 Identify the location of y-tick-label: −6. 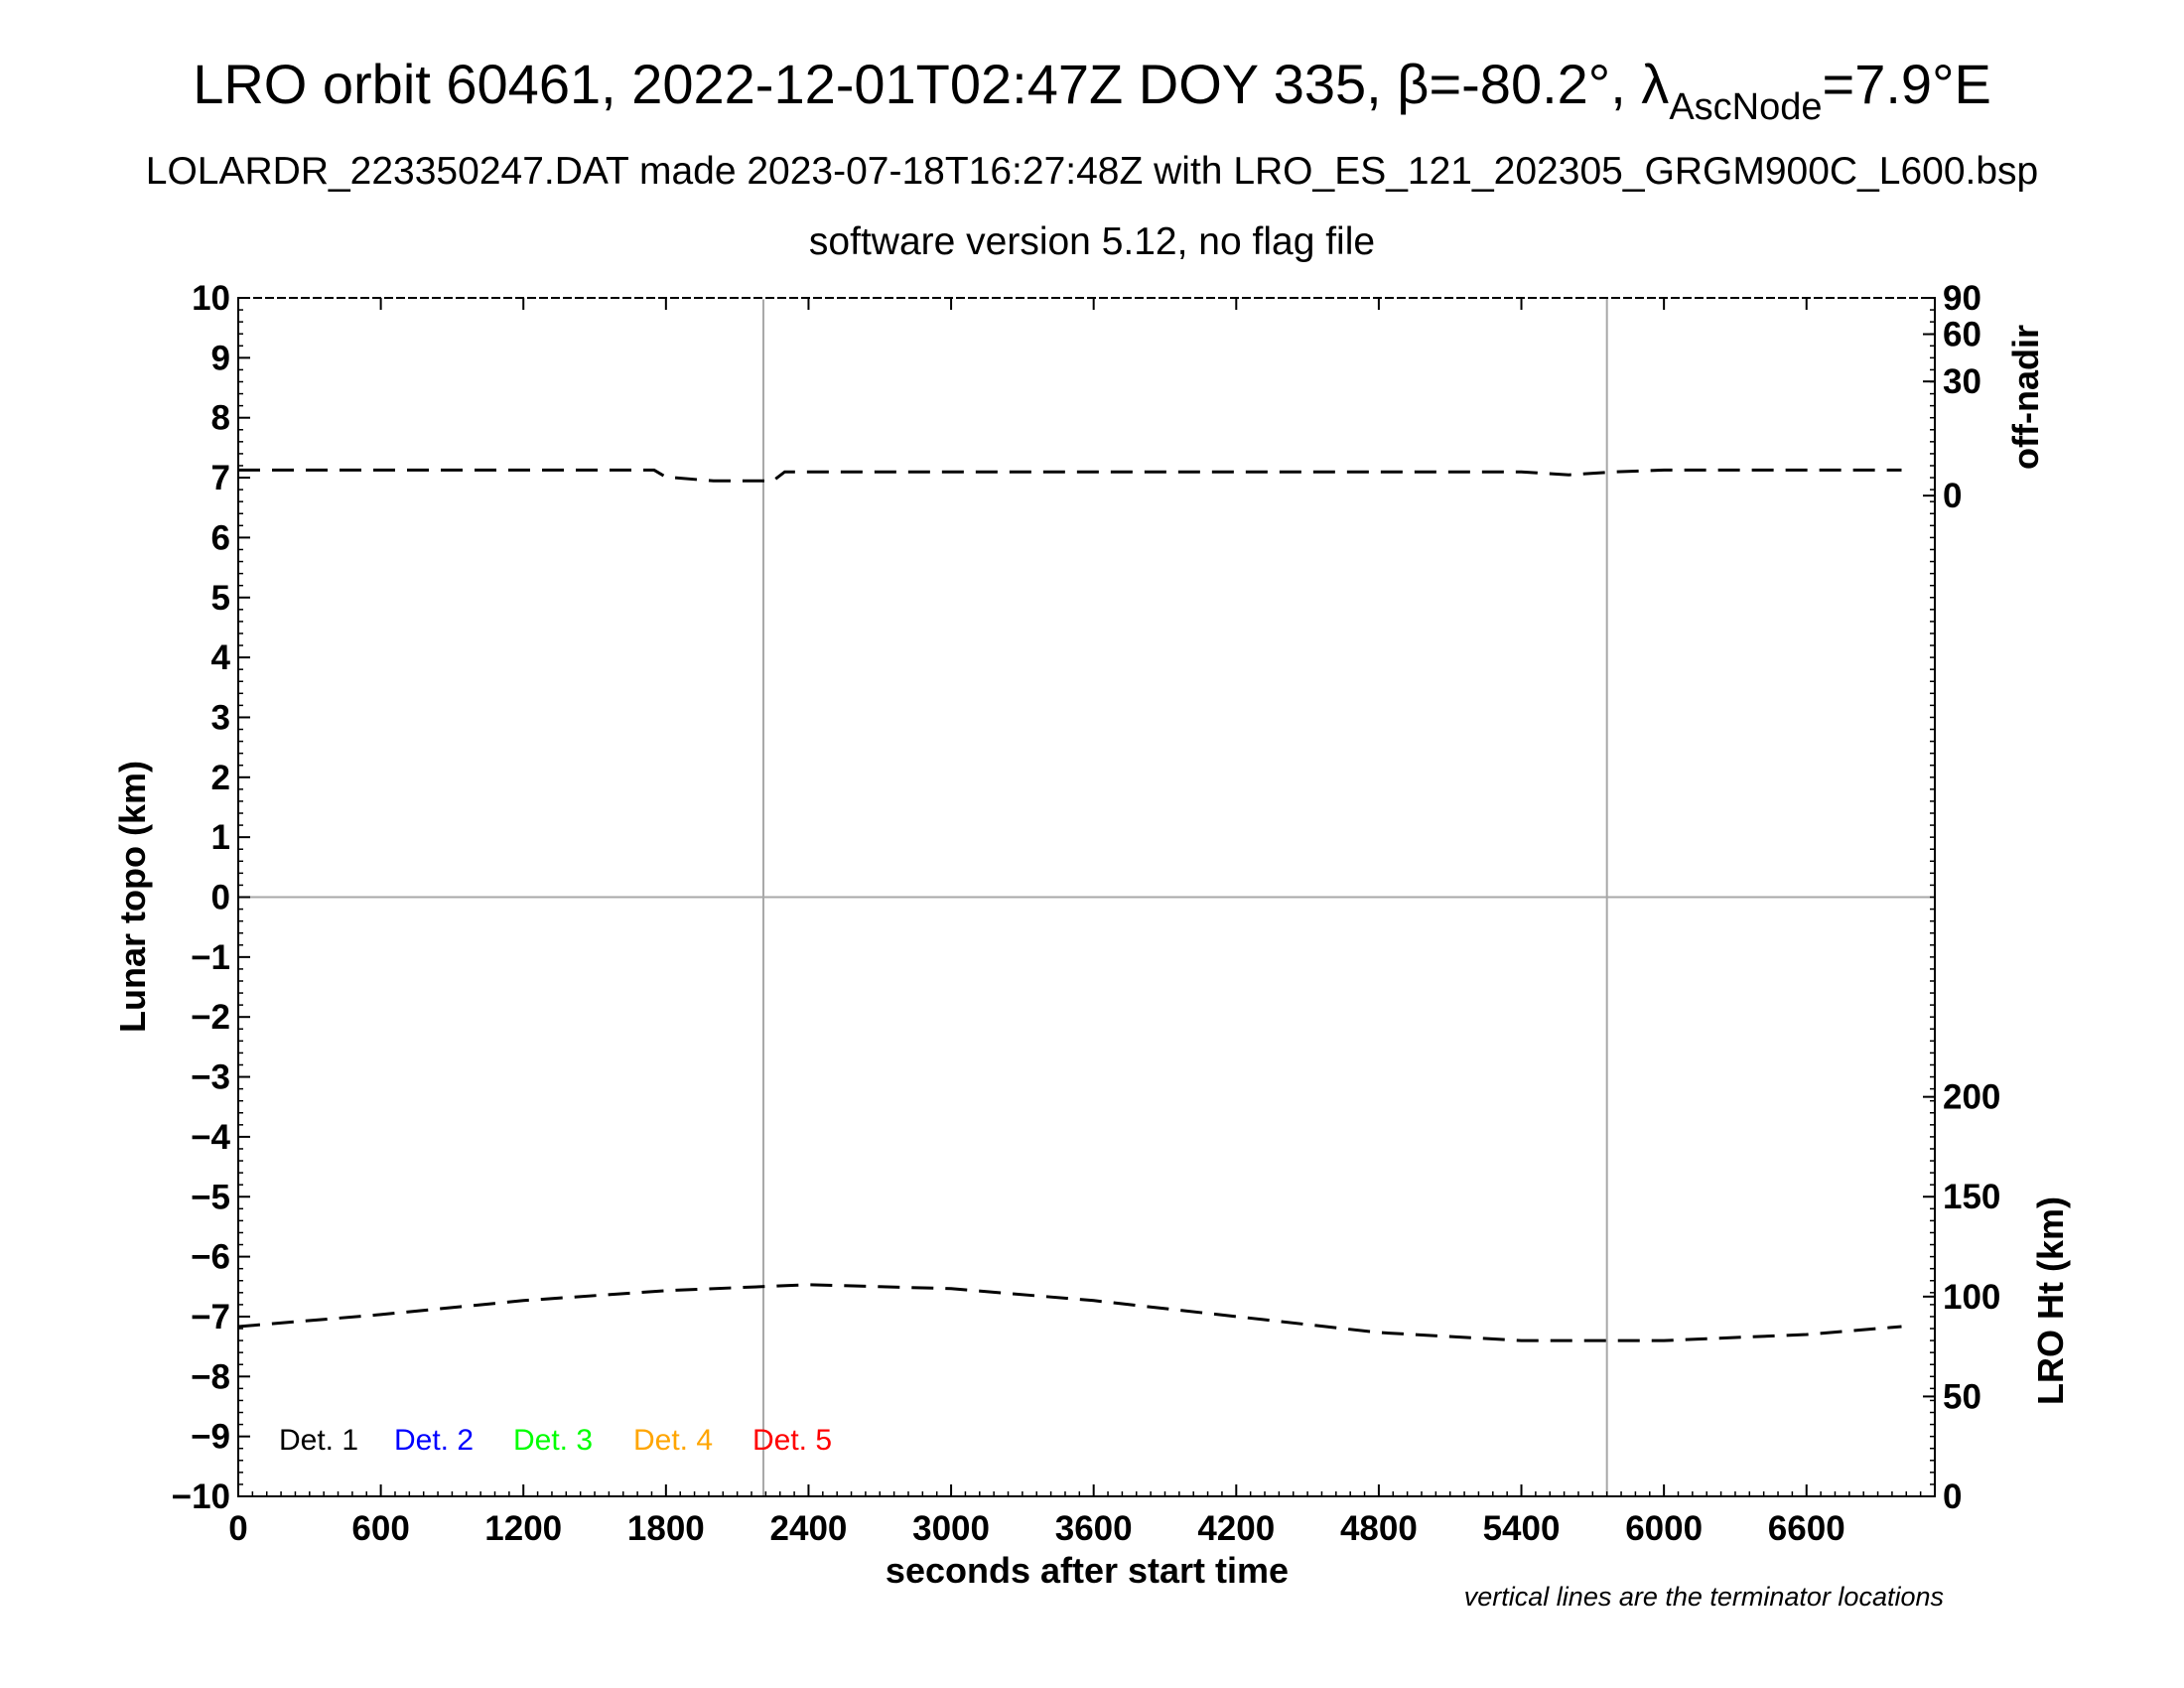
(210, 1257).